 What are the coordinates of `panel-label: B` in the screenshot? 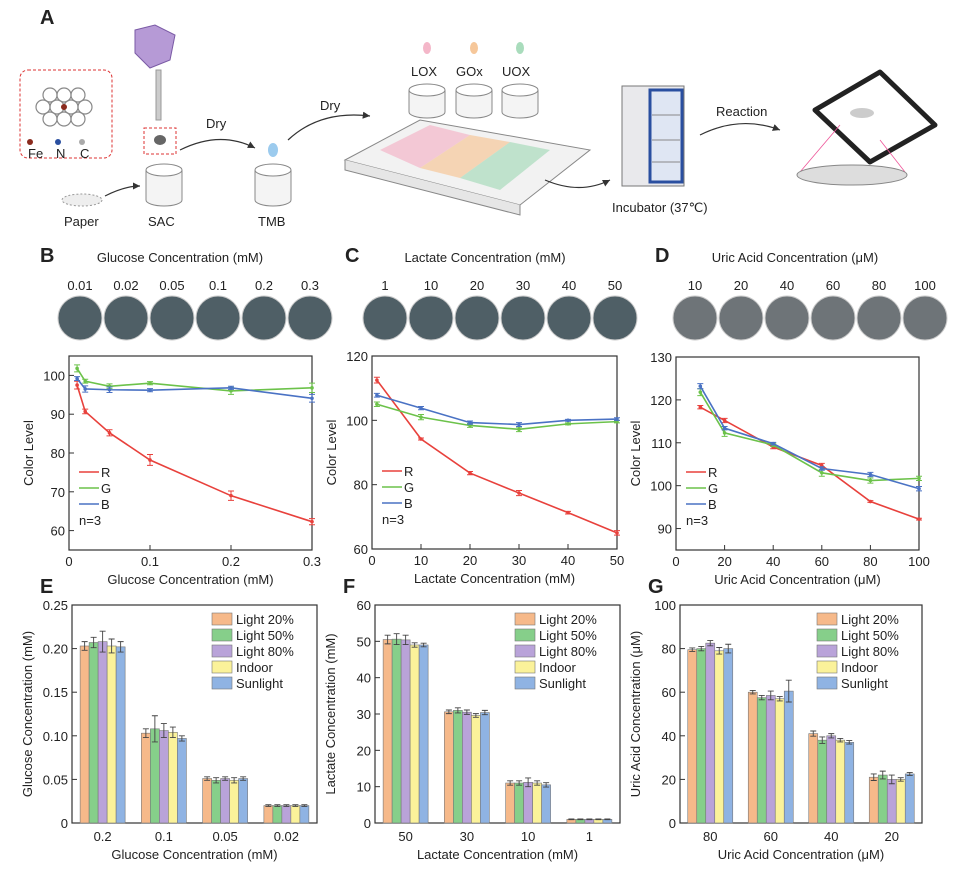 It's located at (47, 256).